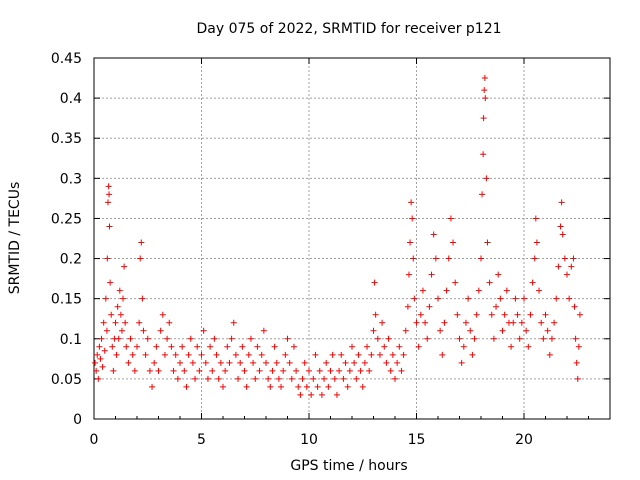 The width and height of the screenshot is (640, 480). Describe the element at coordinates (77, 420) in the screenshot. I see `y-tick-label: 0` at that location.